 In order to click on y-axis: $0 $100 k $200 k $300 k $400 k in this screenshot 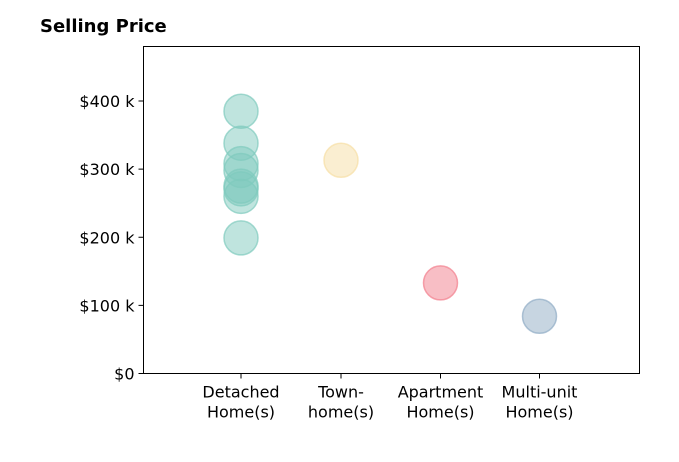, I will do `click(111, 238)`.